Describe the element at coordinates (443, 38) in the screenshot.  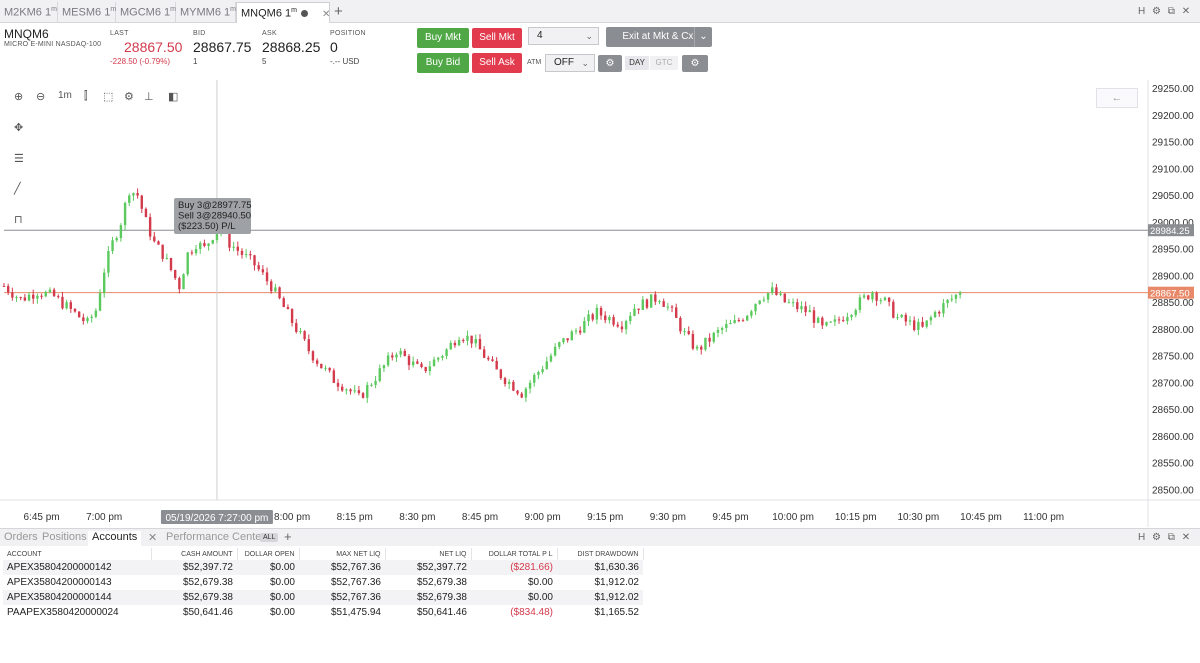
I see `buy-market-button: Buy Mkt` at that location.